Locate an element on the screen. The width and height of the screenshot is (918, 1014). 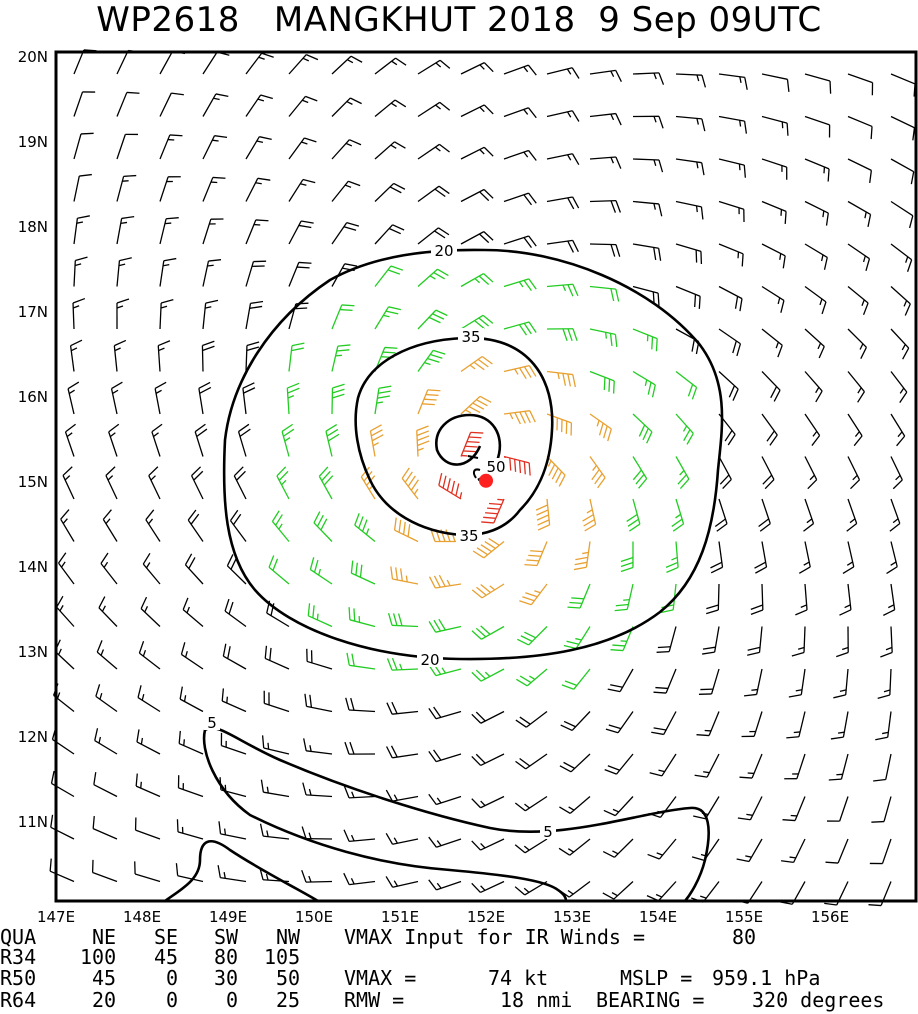
lat-label-19n: 19N is located at coordinates (32, 142).